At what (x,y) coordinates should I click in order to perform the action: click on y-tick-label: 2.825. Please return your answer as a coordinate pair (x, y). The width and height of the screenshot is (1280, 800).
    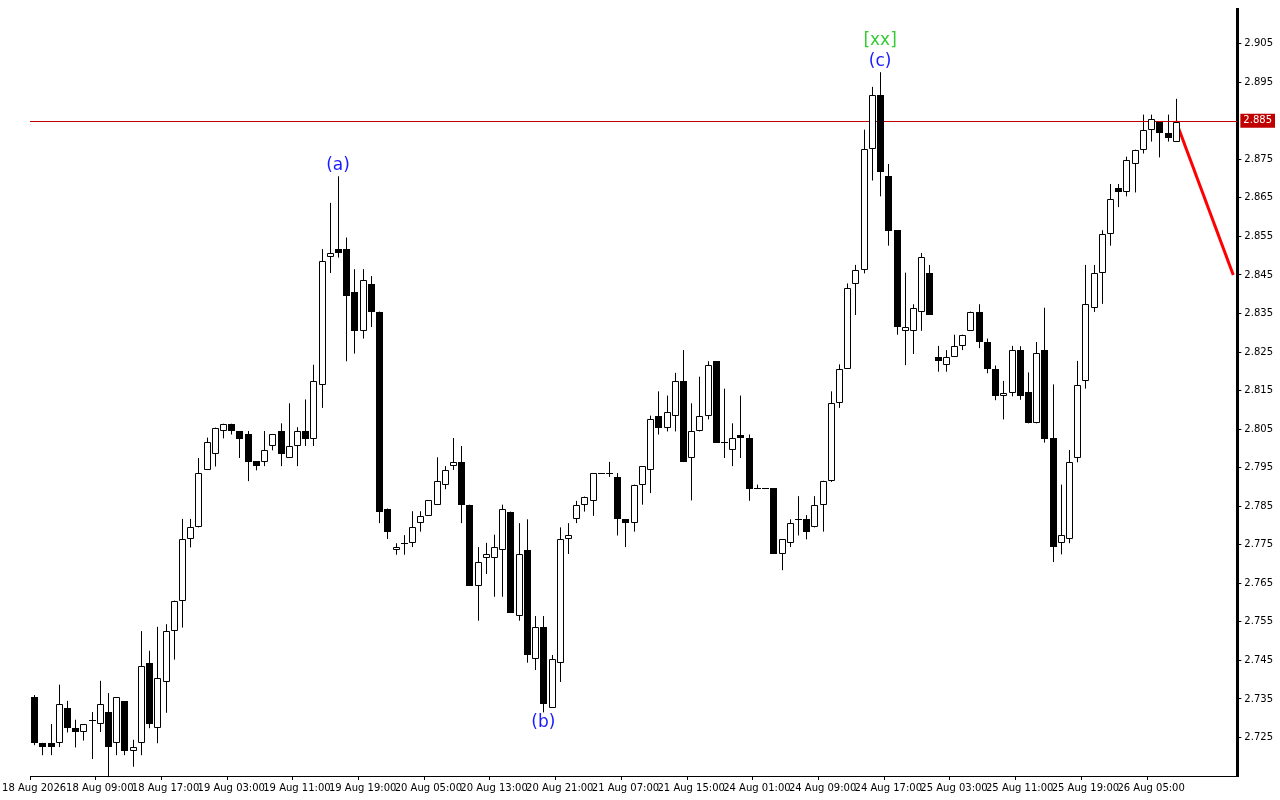
    Looking at the image, I should click on (1259, 351).